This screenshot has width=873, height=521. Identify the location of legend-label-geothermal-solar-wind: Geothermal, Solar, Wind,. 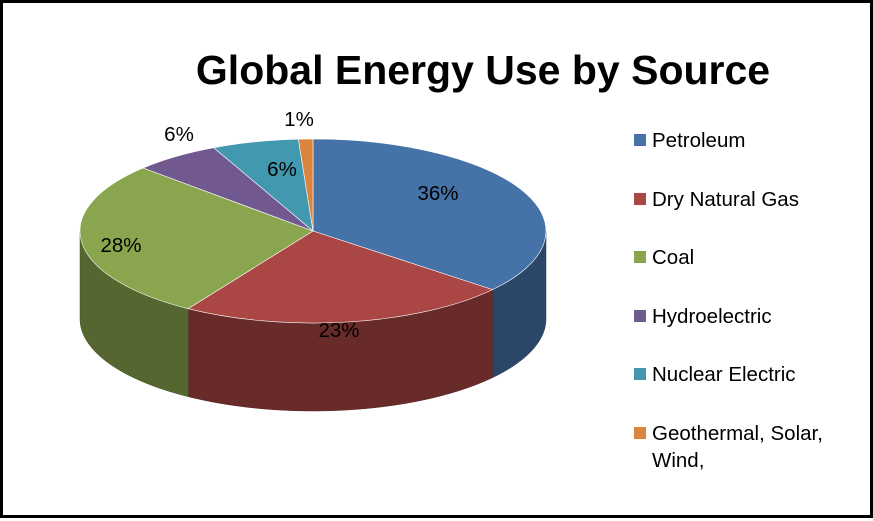
(737, 446).